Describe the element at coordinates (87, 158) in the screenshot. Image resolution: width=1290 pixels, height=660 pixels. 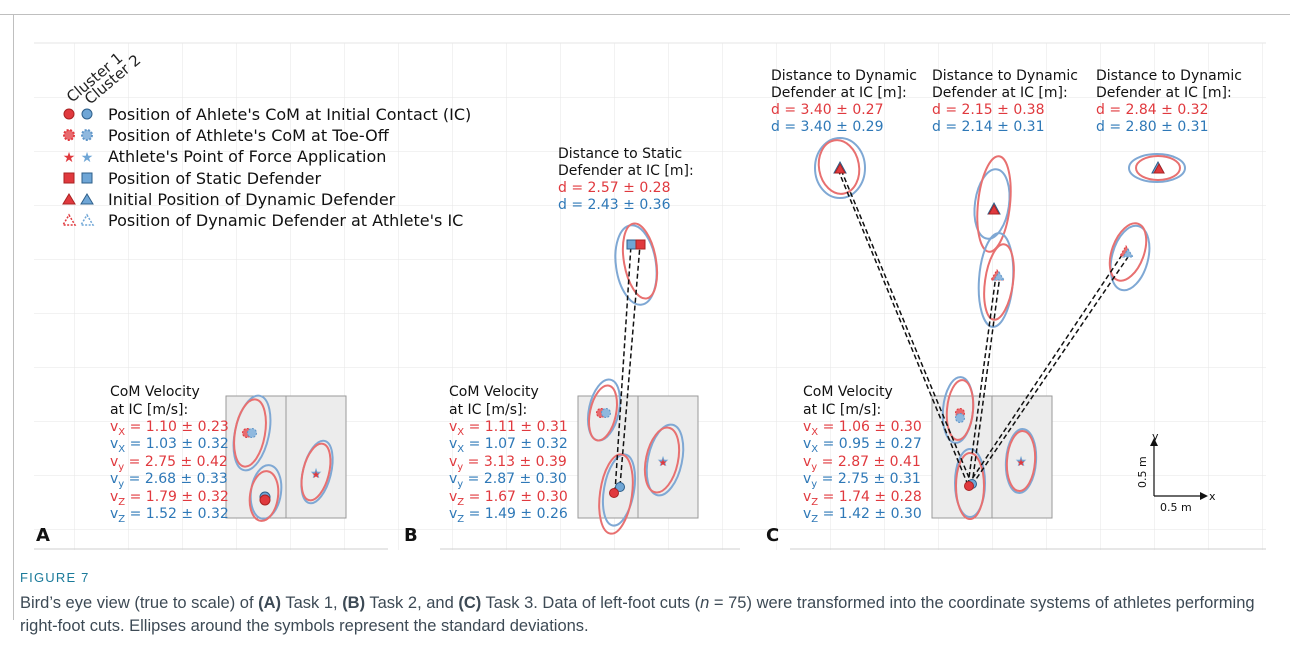
I see `star-blue-icon: ★` at that location.